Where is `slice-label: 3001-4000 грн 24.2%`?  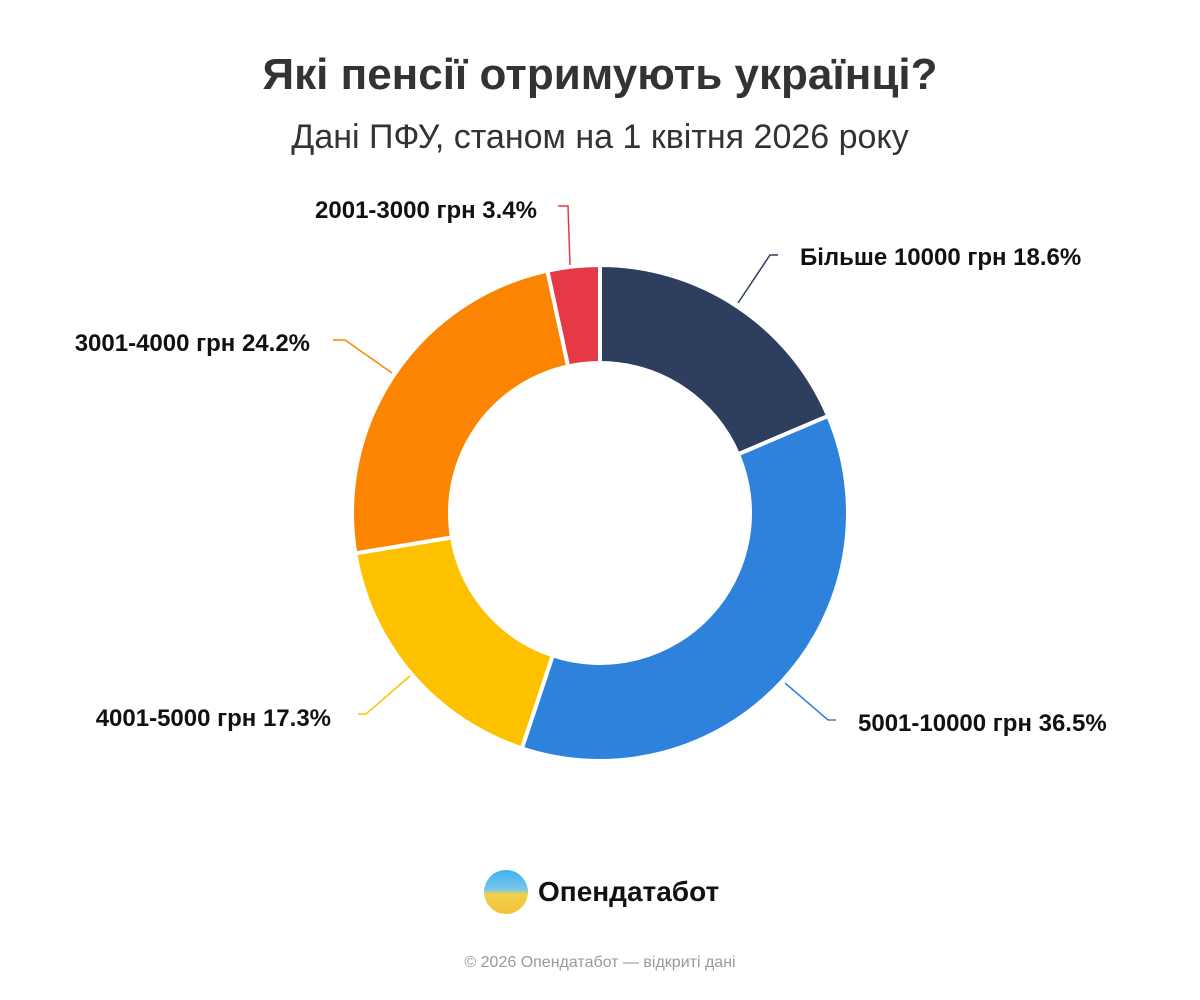
slice-label: 3001-4000 грн 24.2% is located at coordinates (192, 343).